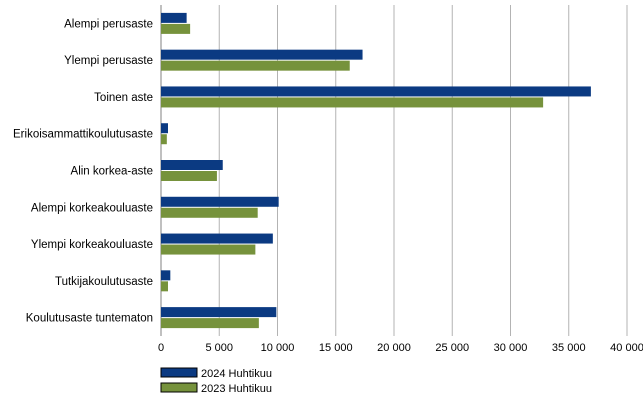  Describe the element at coordinates (104, 282) in the screenshot. I see `category-label: Tutkijakoulutusaste` at that location.